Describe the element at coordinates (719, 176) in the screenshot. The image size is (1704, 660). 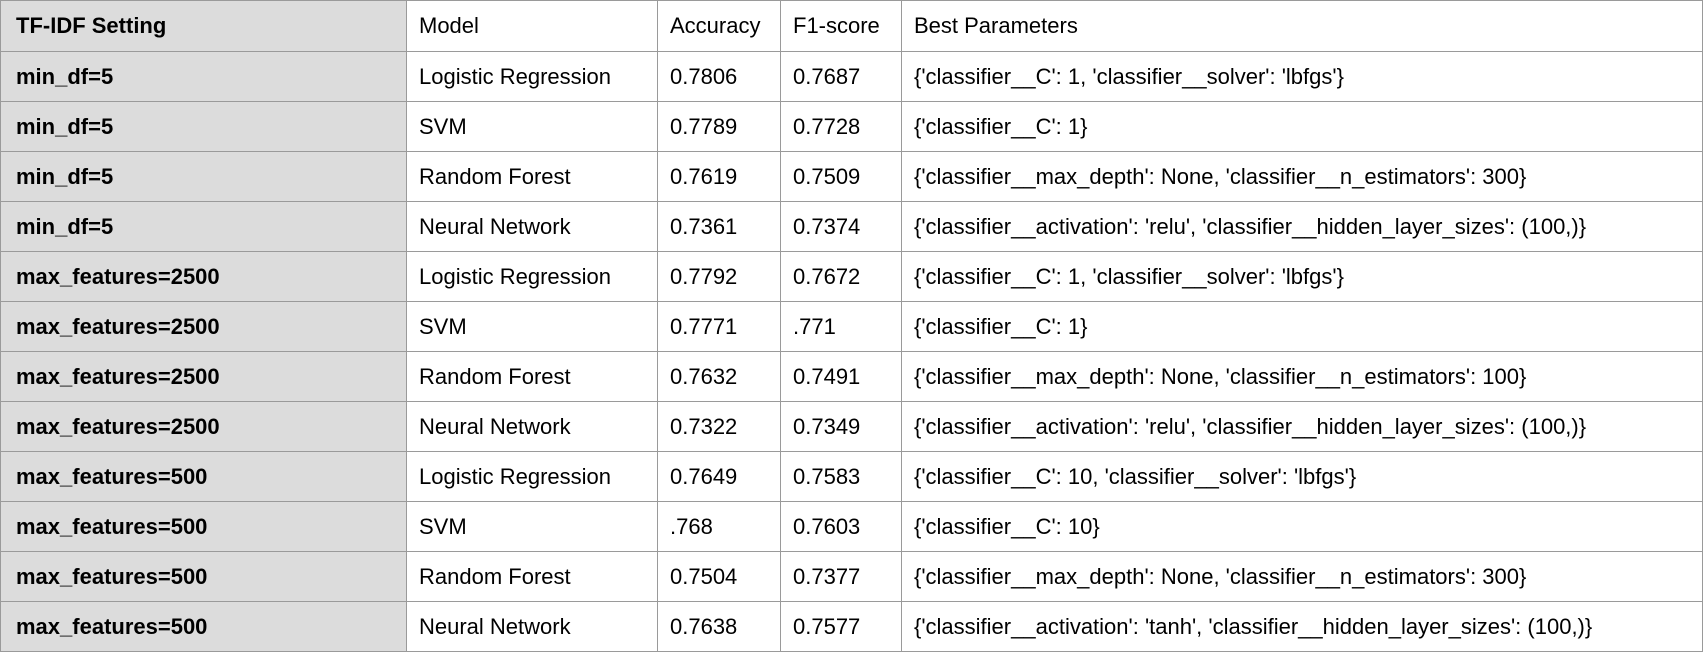
I see `accuracy-cell: 0.7619` at that location.